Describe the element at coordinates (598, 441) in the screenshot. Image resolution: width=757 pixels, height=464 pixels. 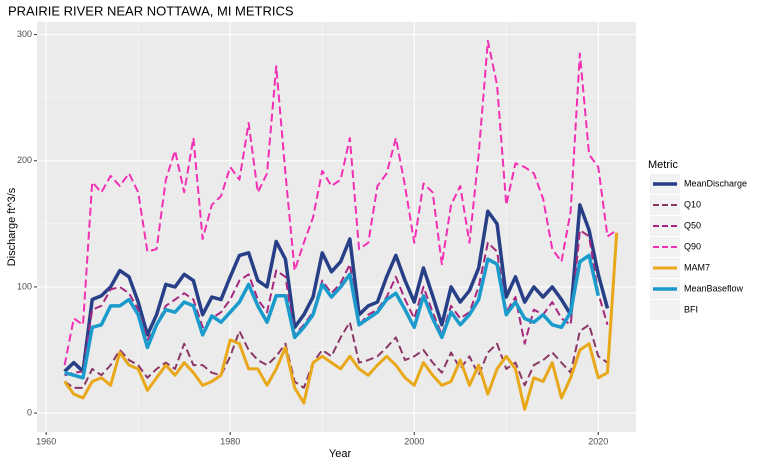
I see `x-tick-label: 2020` at that location.